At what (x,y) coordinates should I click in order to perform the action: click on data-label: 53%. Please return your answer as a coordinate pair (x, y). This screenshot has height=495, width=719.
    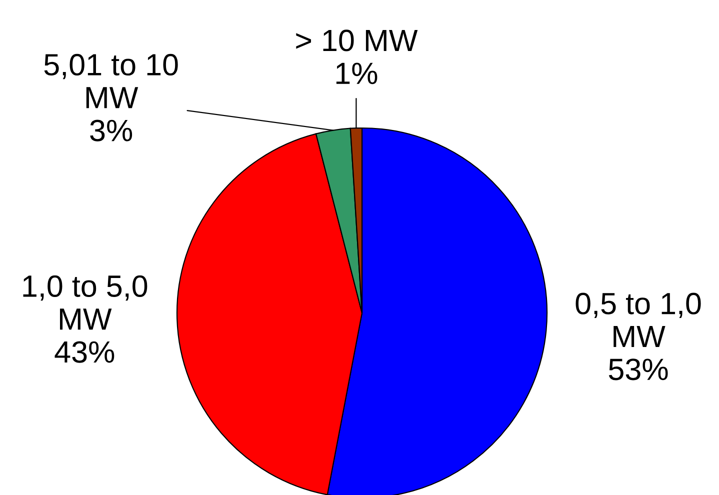
    Looking at the image, I should click on (638, 369).